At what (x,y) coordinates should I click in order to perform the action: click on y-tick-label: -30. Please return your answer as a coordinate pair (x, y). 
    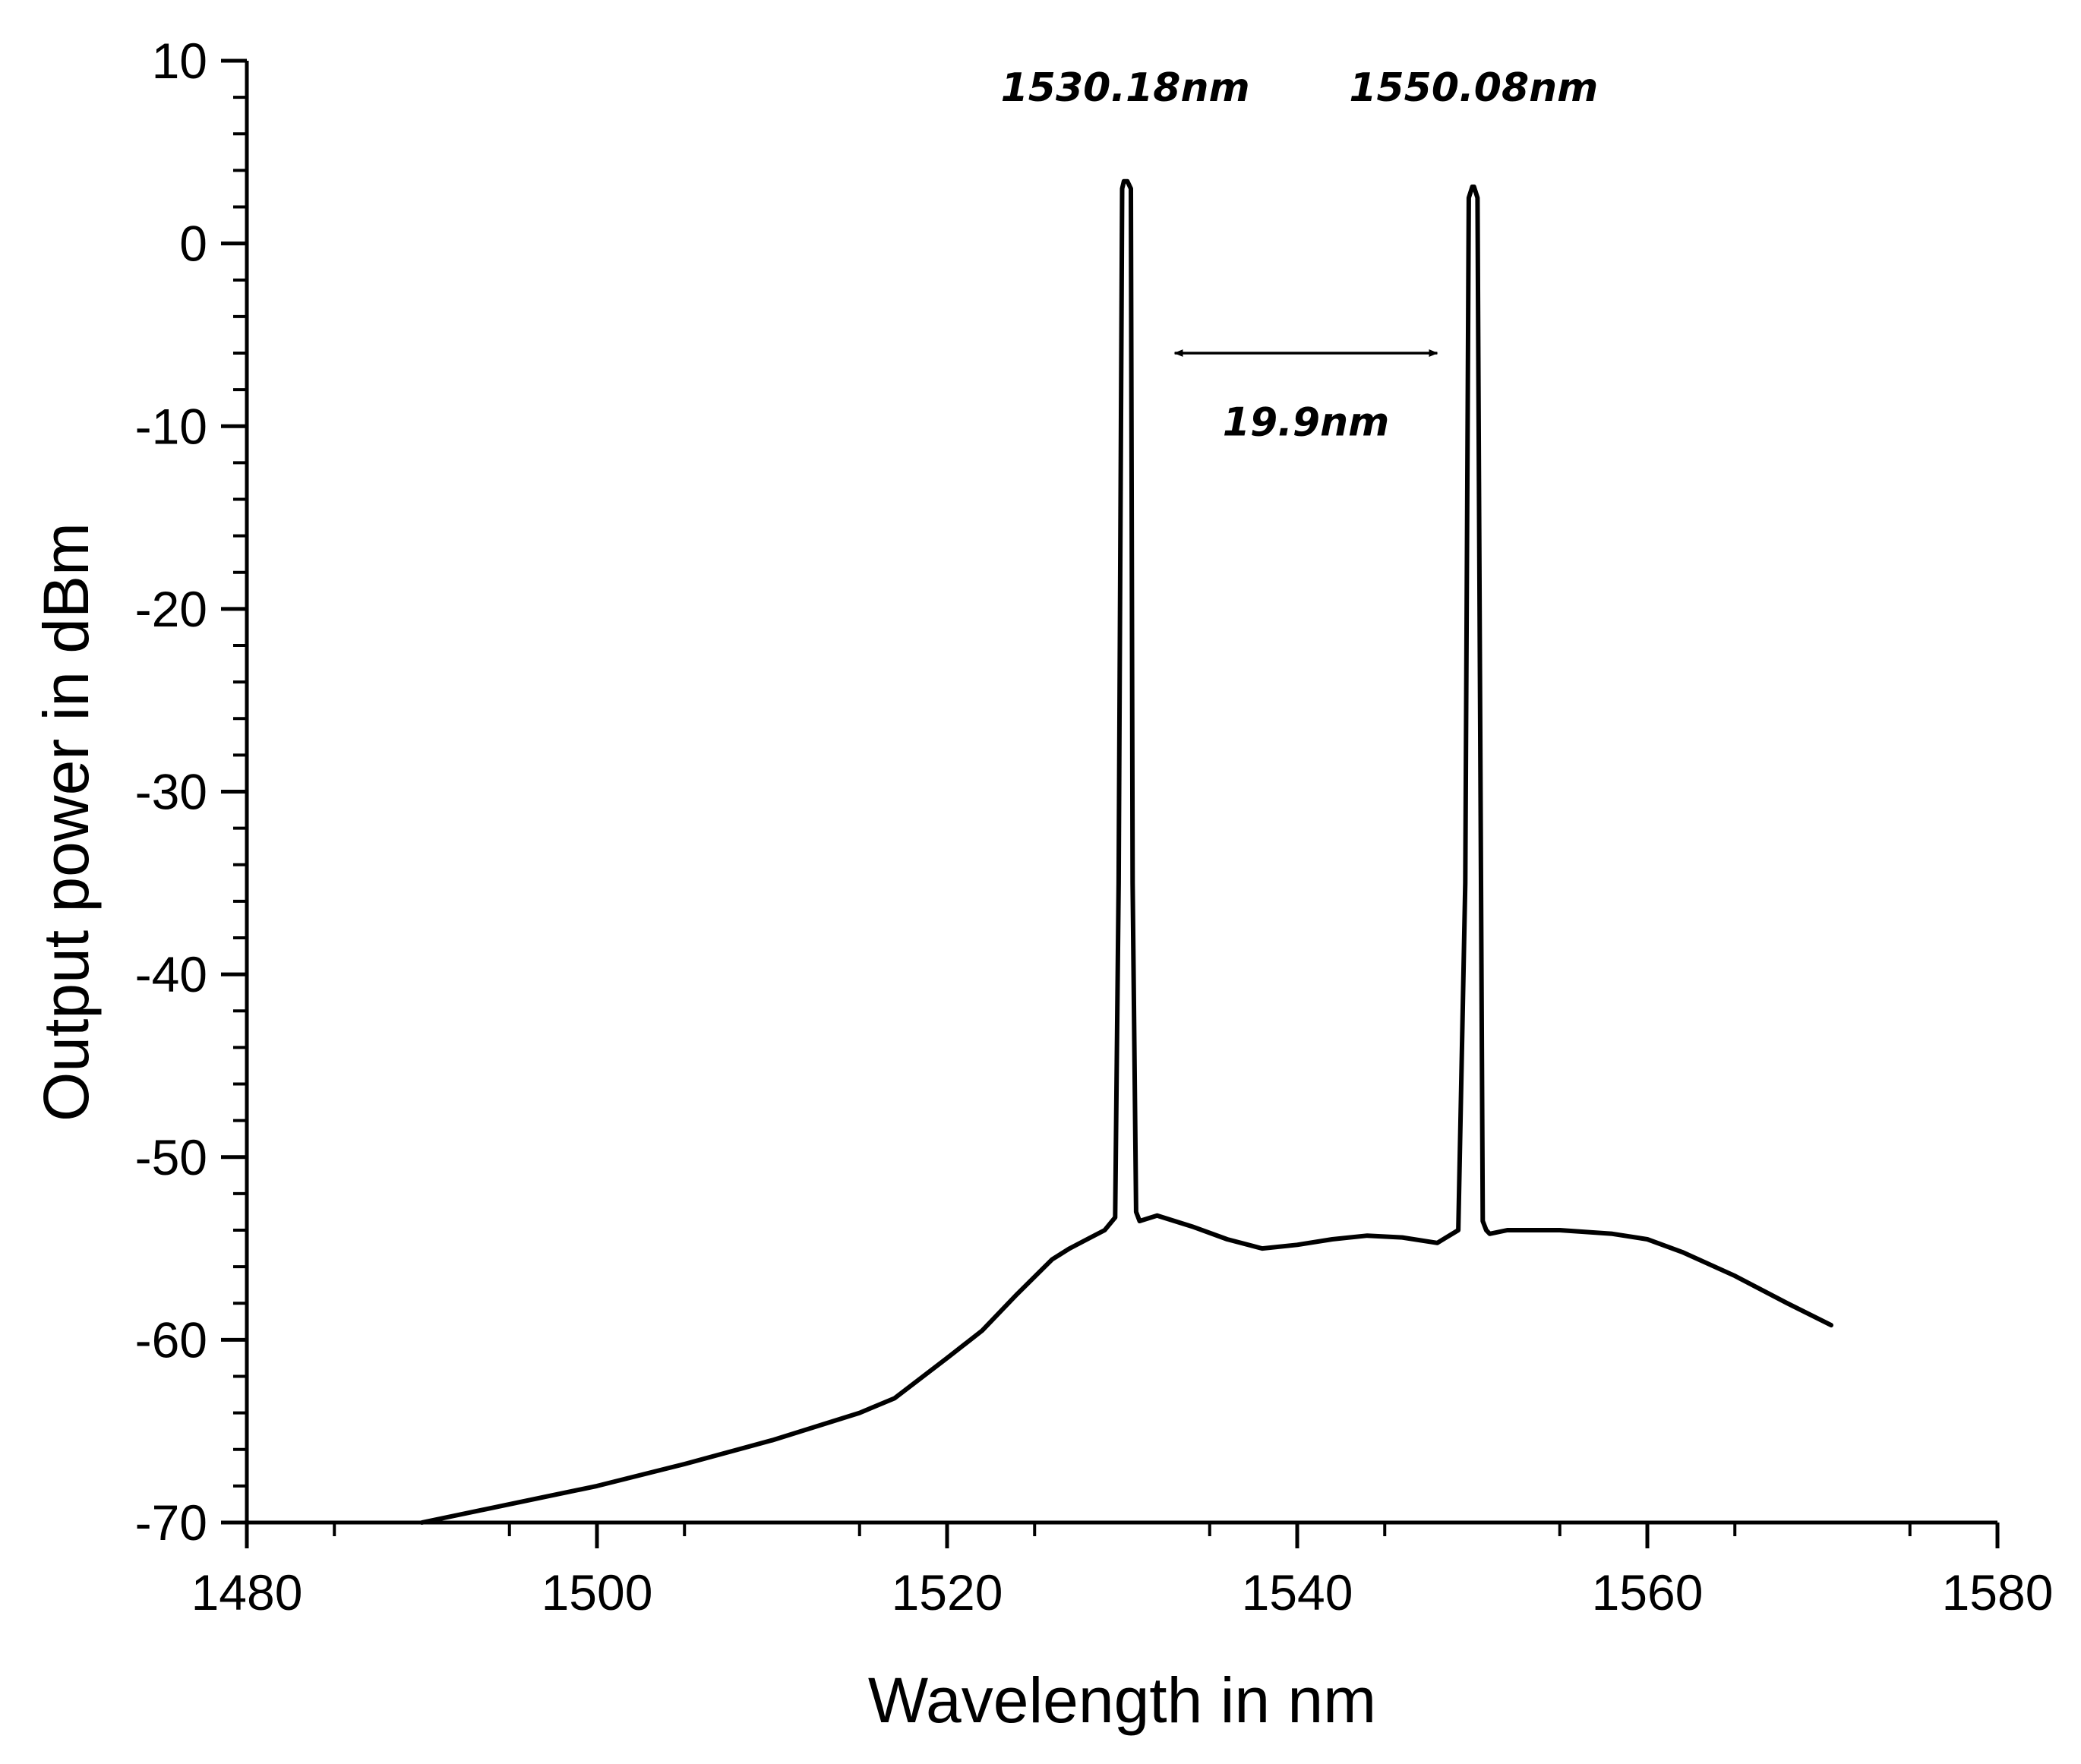
    Looking at the image, I should click on (171, 792).